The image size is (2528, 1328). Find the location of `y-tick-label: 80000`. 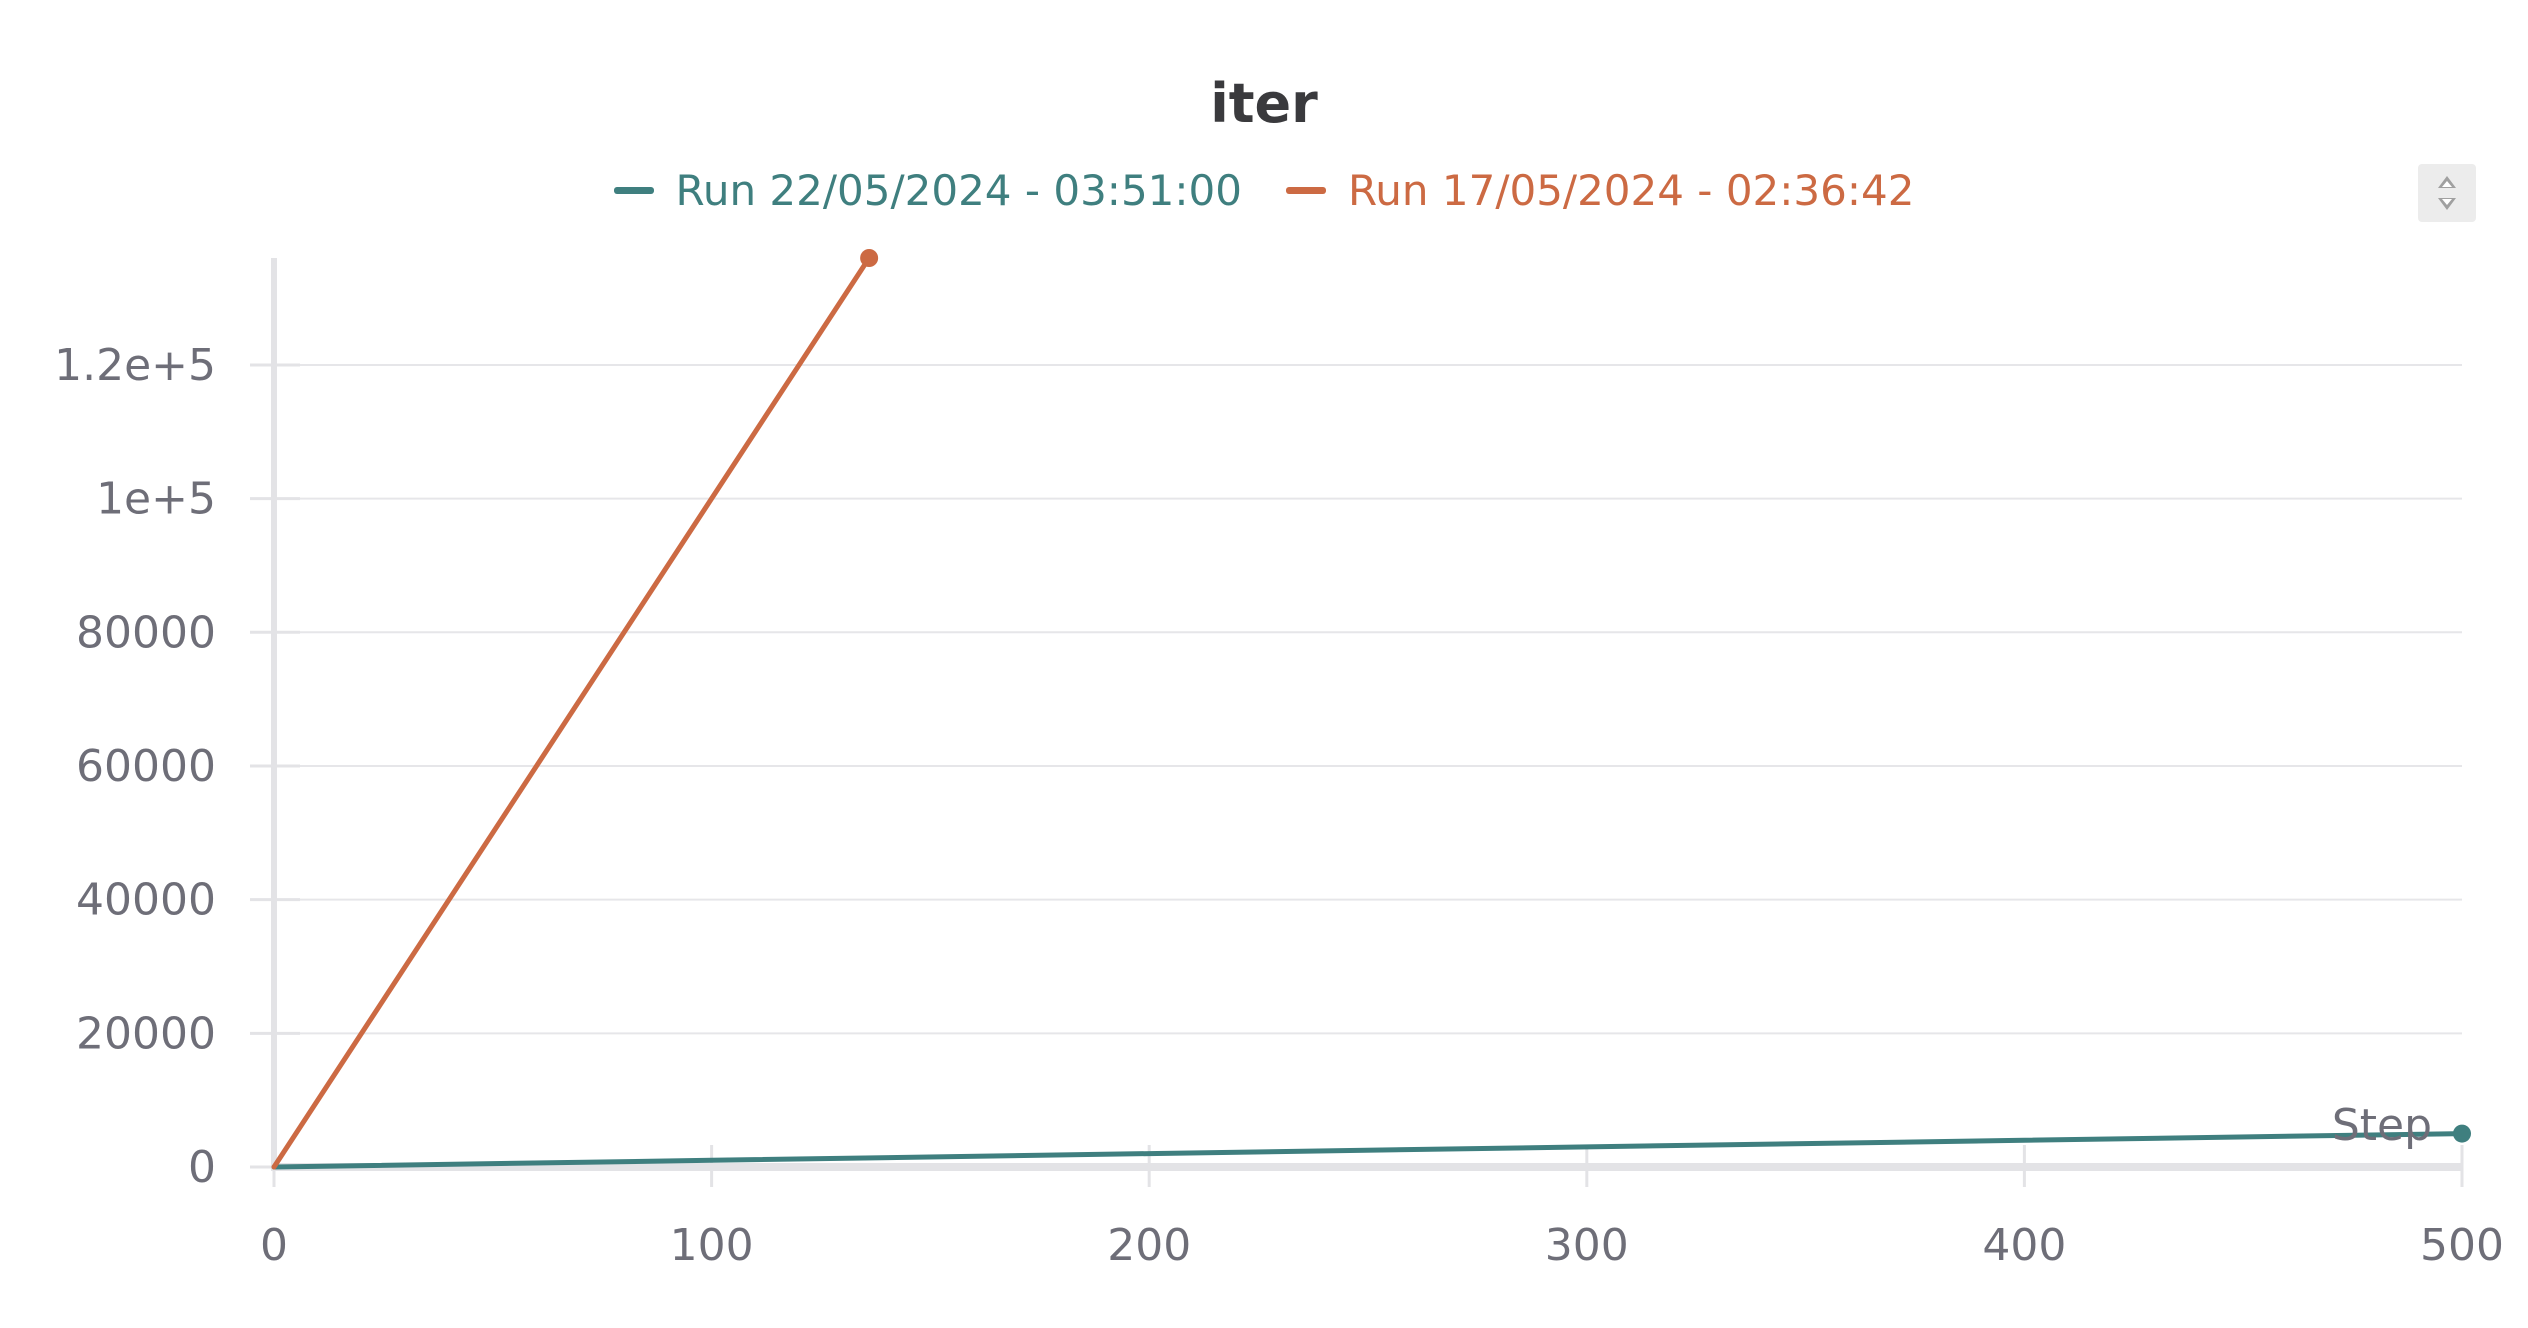

y-tick-label: 80000 is located at coordinates (146, 632).